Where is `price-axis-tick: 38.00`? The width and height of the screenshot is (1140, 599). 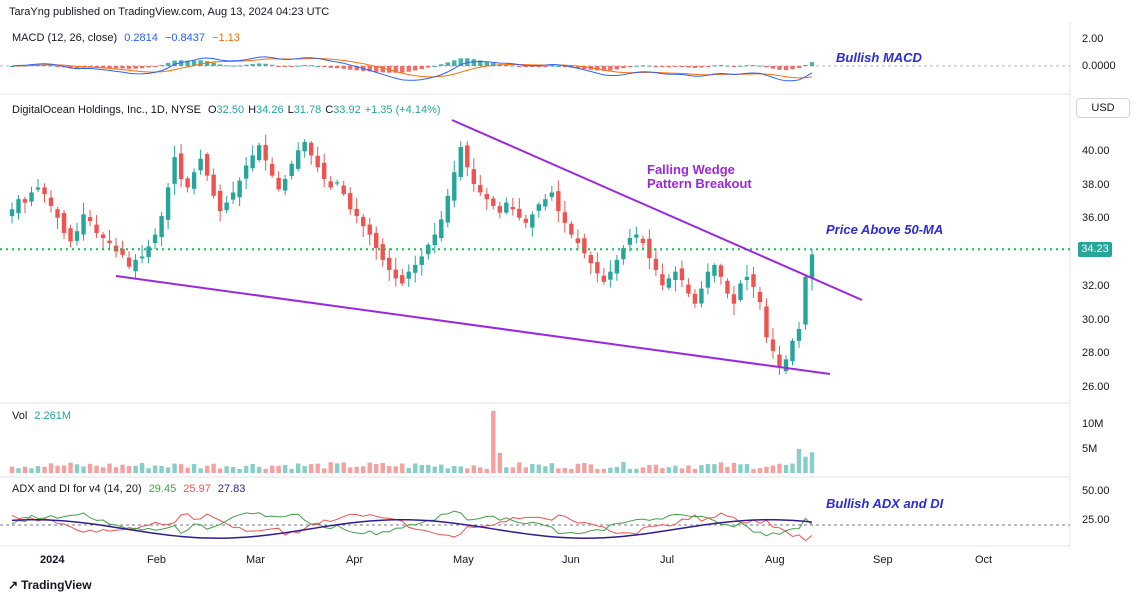 price-axis-tick: 38.00 is located at coordinates (1096, 184).